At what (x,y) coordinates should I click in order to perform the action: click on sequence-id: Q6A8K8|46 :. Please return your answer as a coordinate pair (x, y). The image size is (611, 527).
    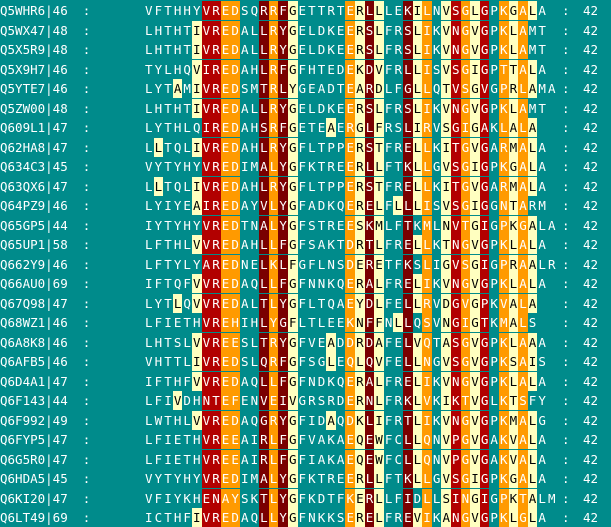
    Looking at the image, I should click on (45, 342).